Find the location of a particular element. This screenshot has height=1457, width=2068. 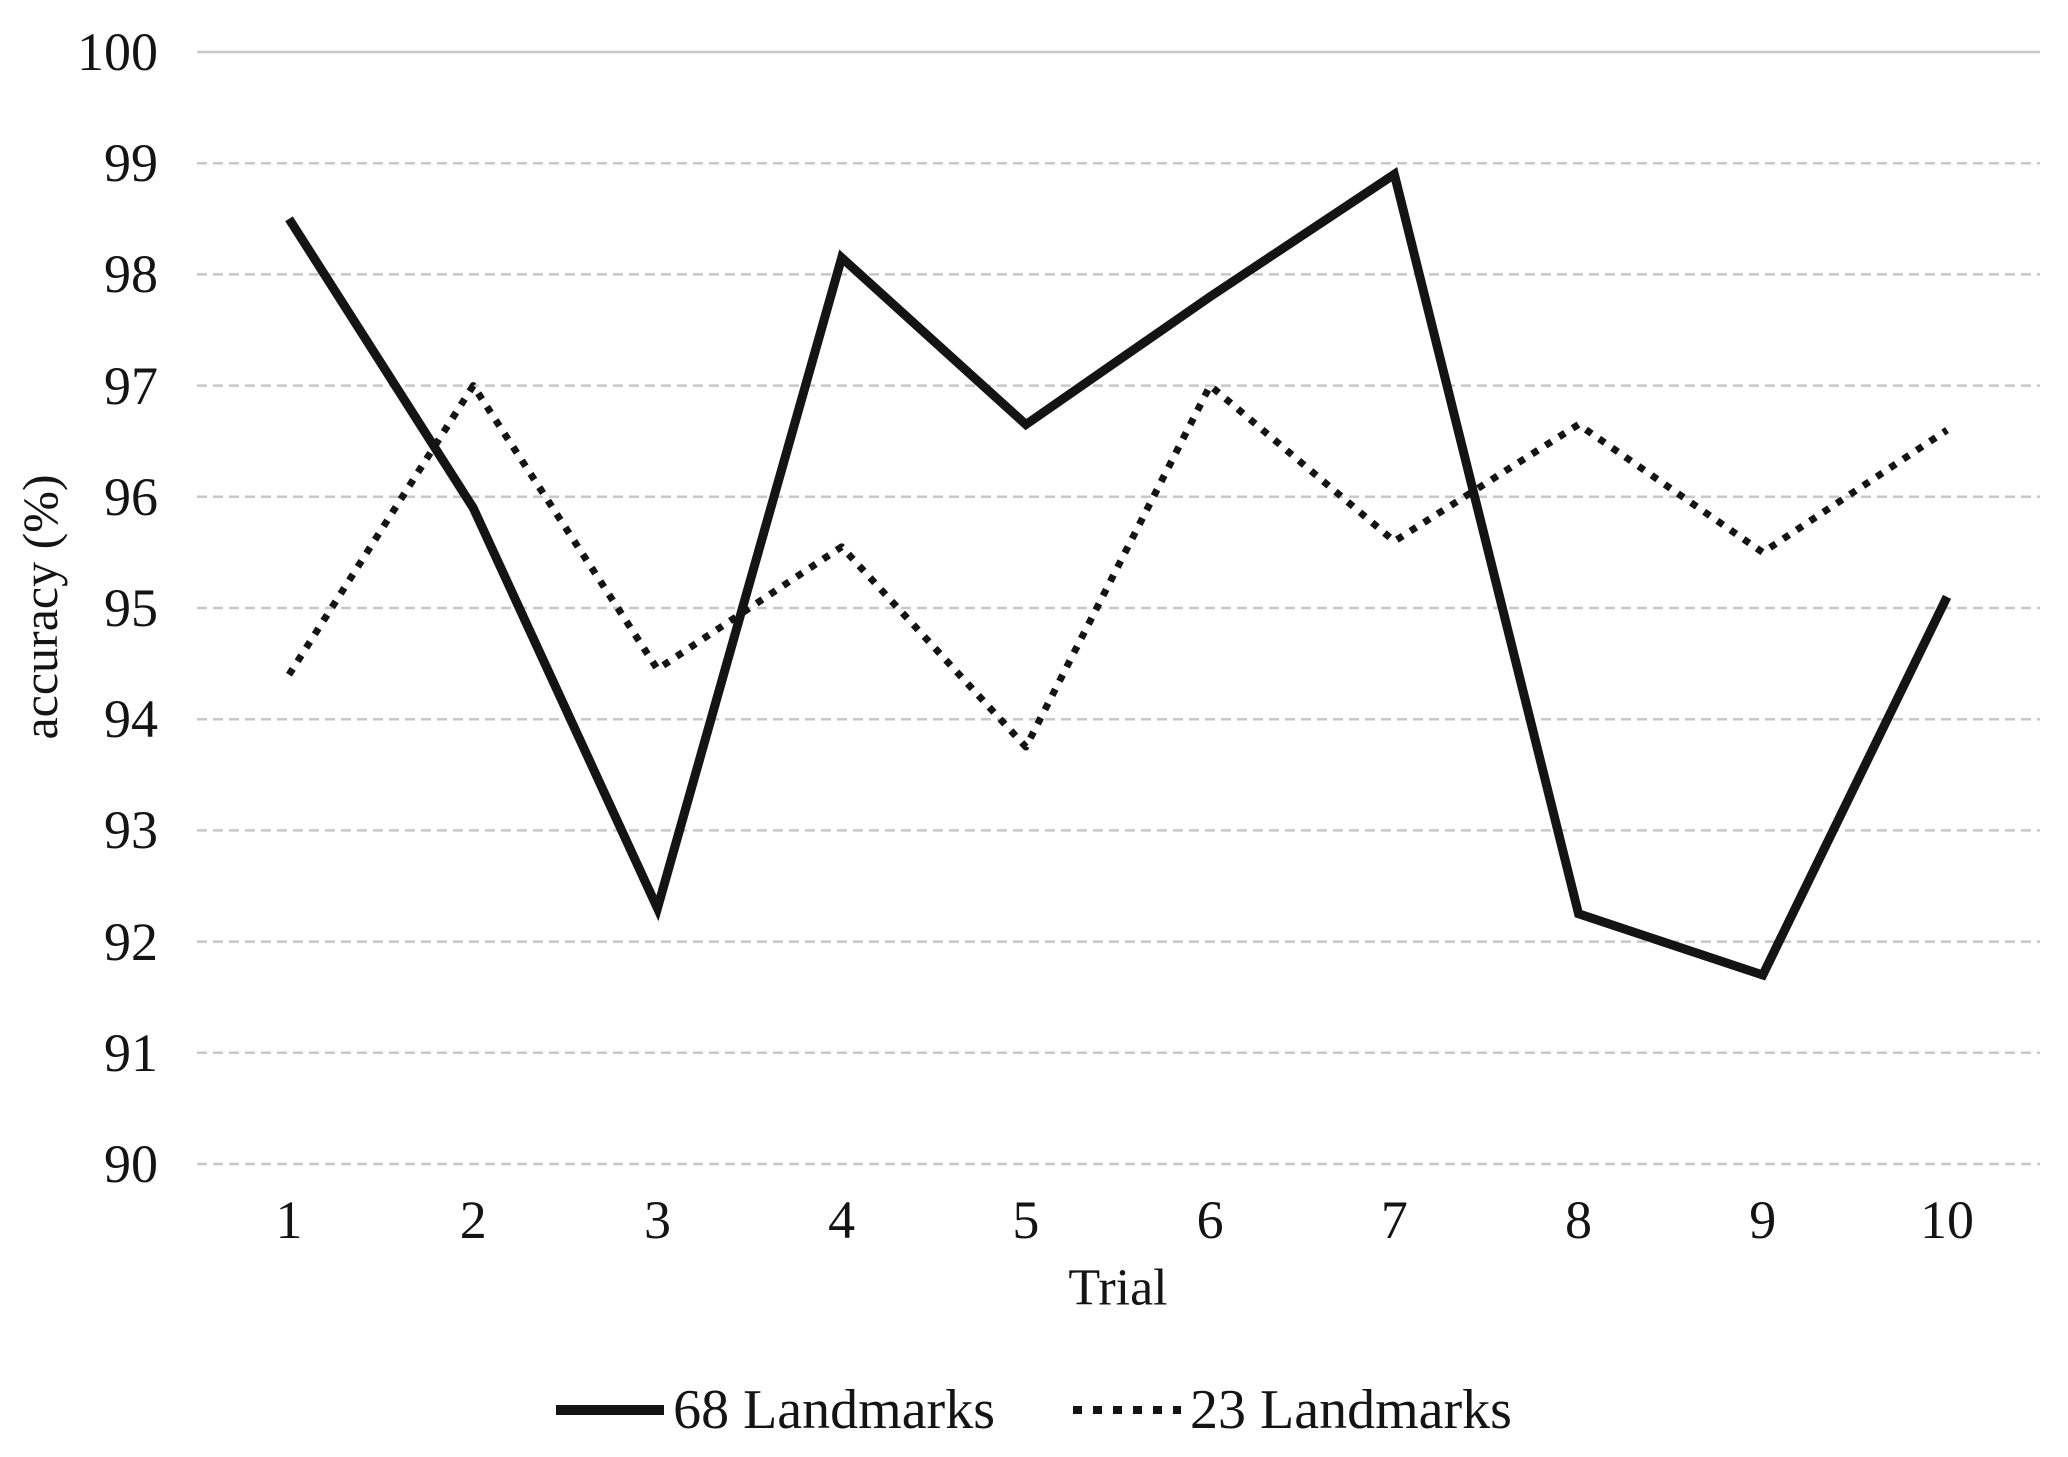

x-tick-label: 5 is located at coordinates (1026, 1220).